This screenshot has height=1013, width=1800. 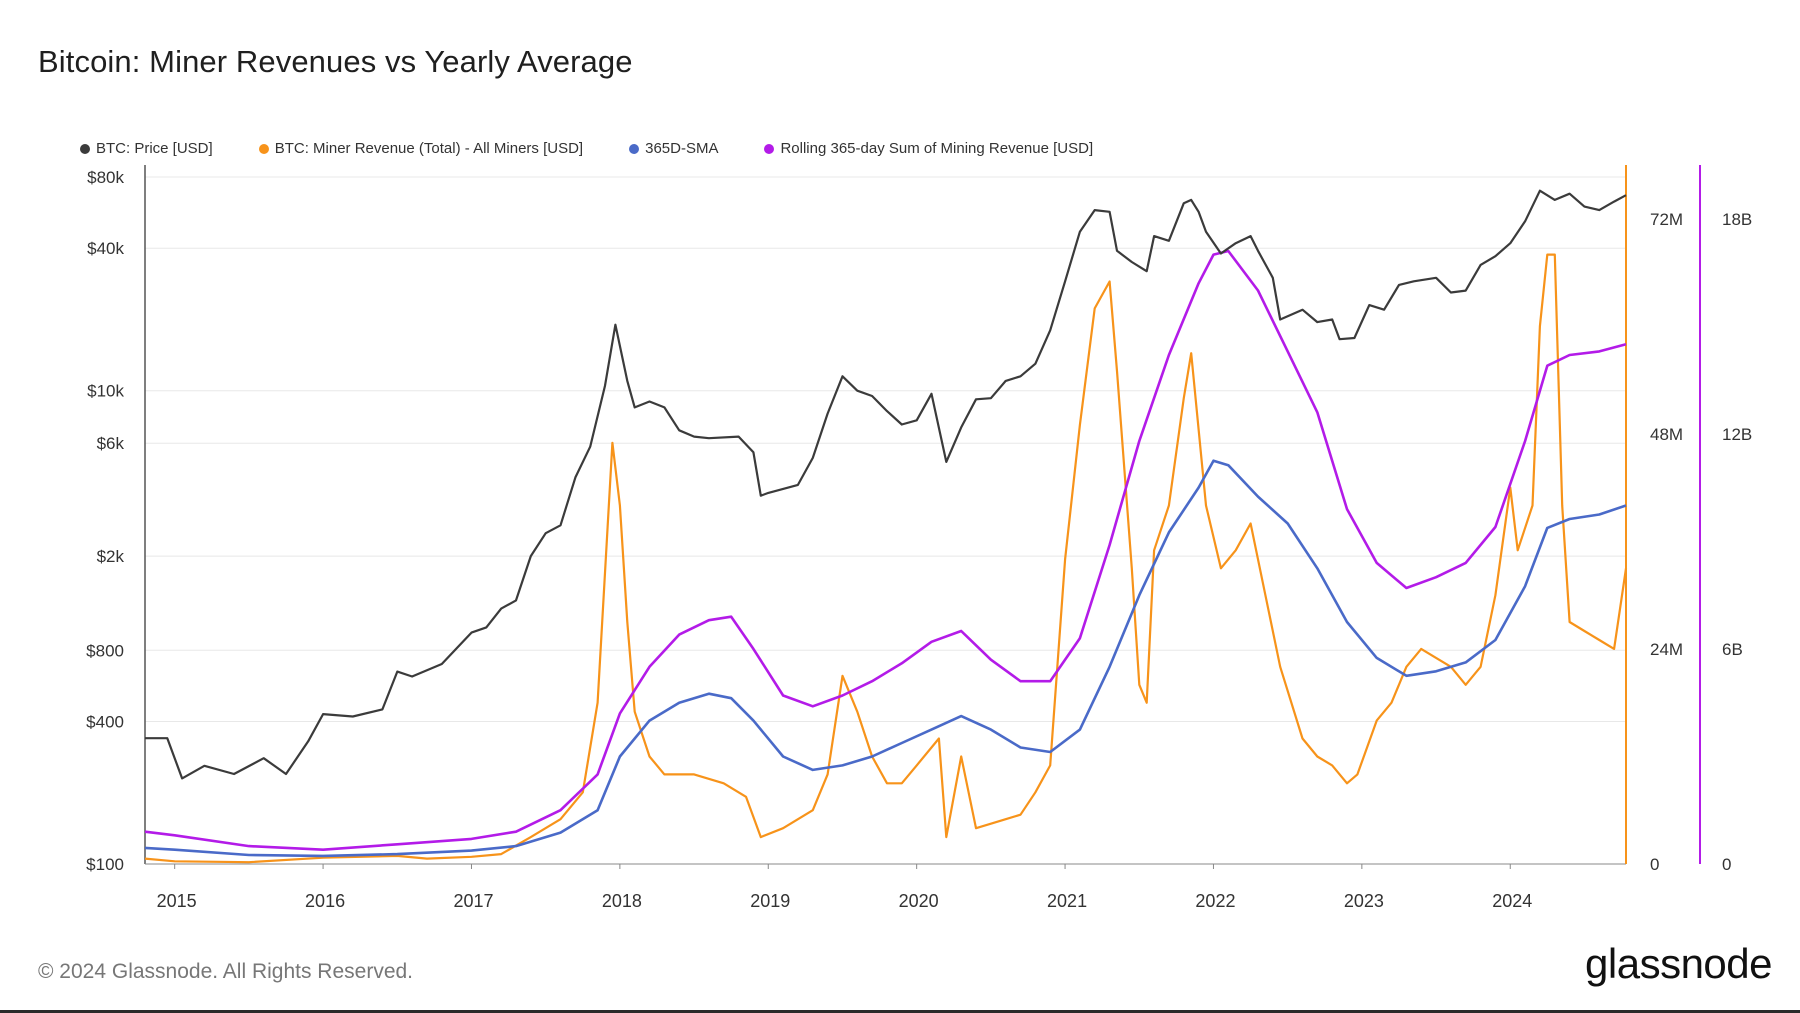 What do you see at coordinates (105, 248) in the screenshot?
I see `y-left-tick-label: $40k` at bounding box center [105, 248].